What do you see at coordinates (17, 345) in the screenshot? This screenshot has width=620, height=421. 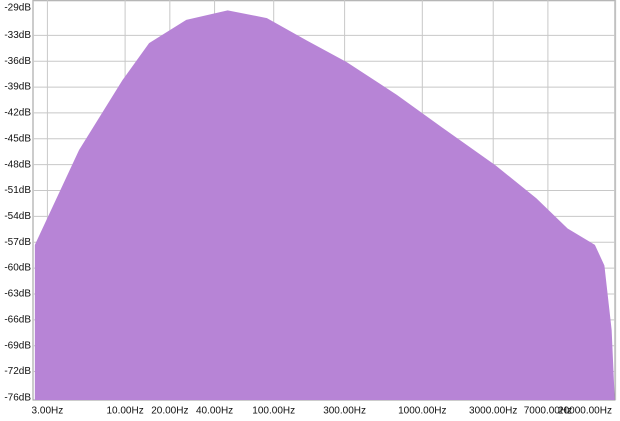 I see `y-tick-label: -69dB` at bounding box center [17, 345].